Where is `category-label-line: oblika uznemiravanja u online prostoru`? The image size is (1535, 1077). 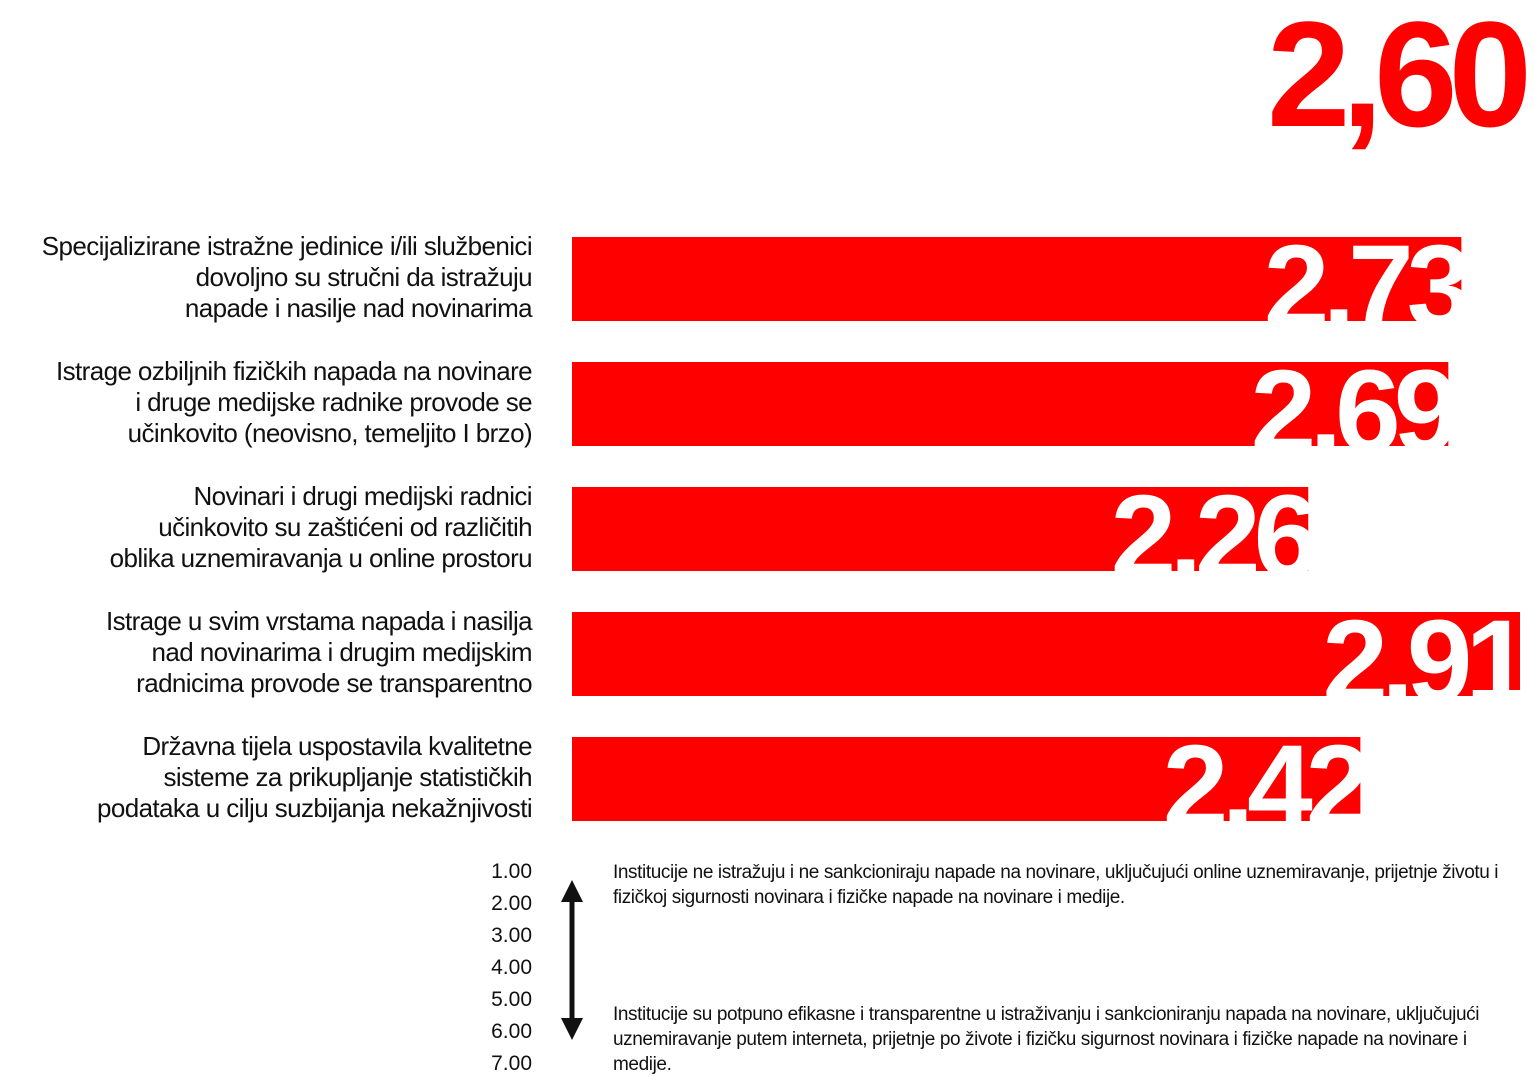
category-label-line: oblika uznemiravanja u online prostoru is located at coordinates (321, 558).